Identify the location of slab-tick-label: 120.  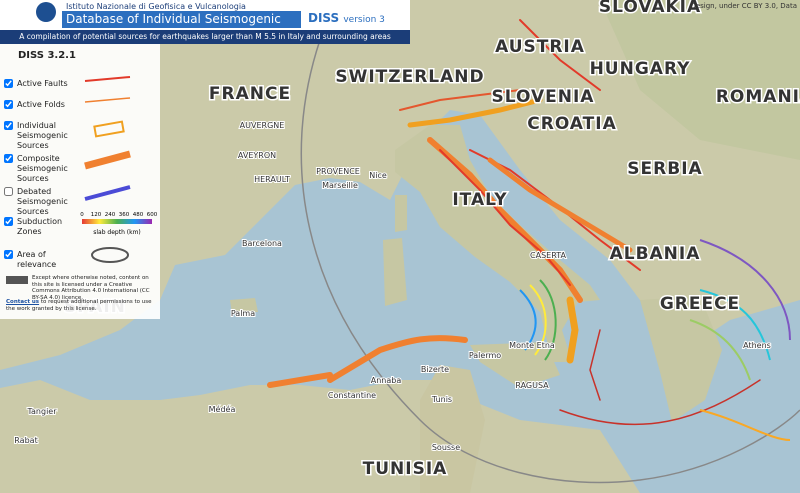
(96, 215).